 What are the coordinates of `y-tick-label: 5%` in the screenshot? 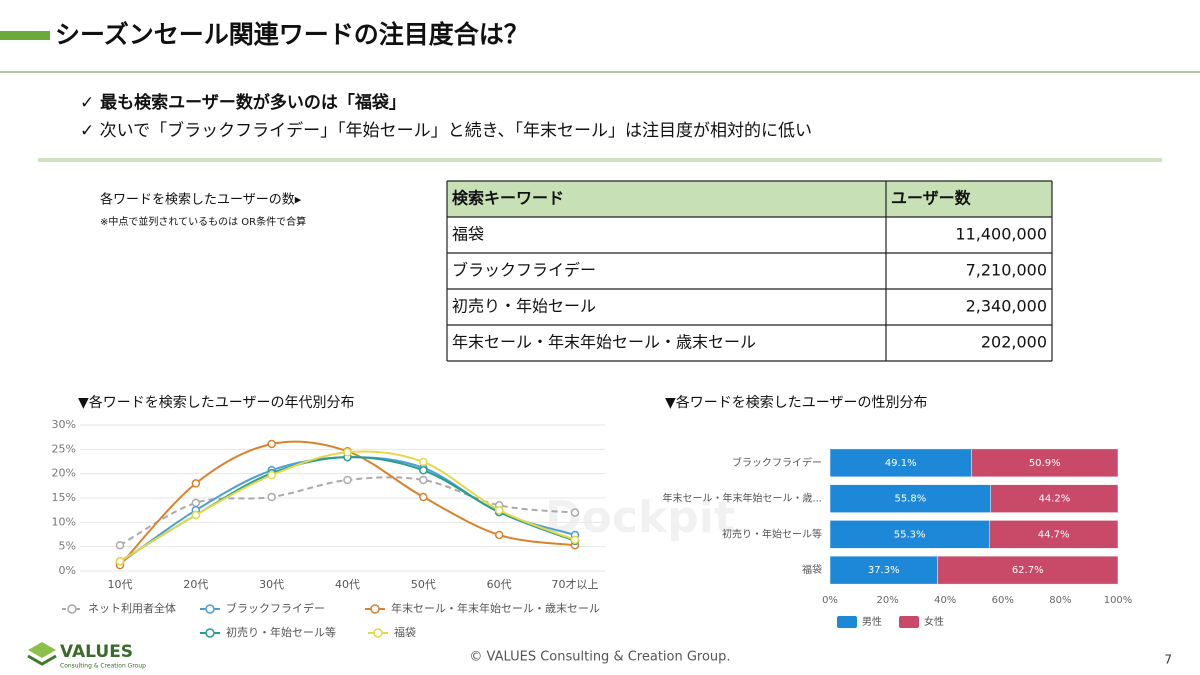 It's located at (67, 546).